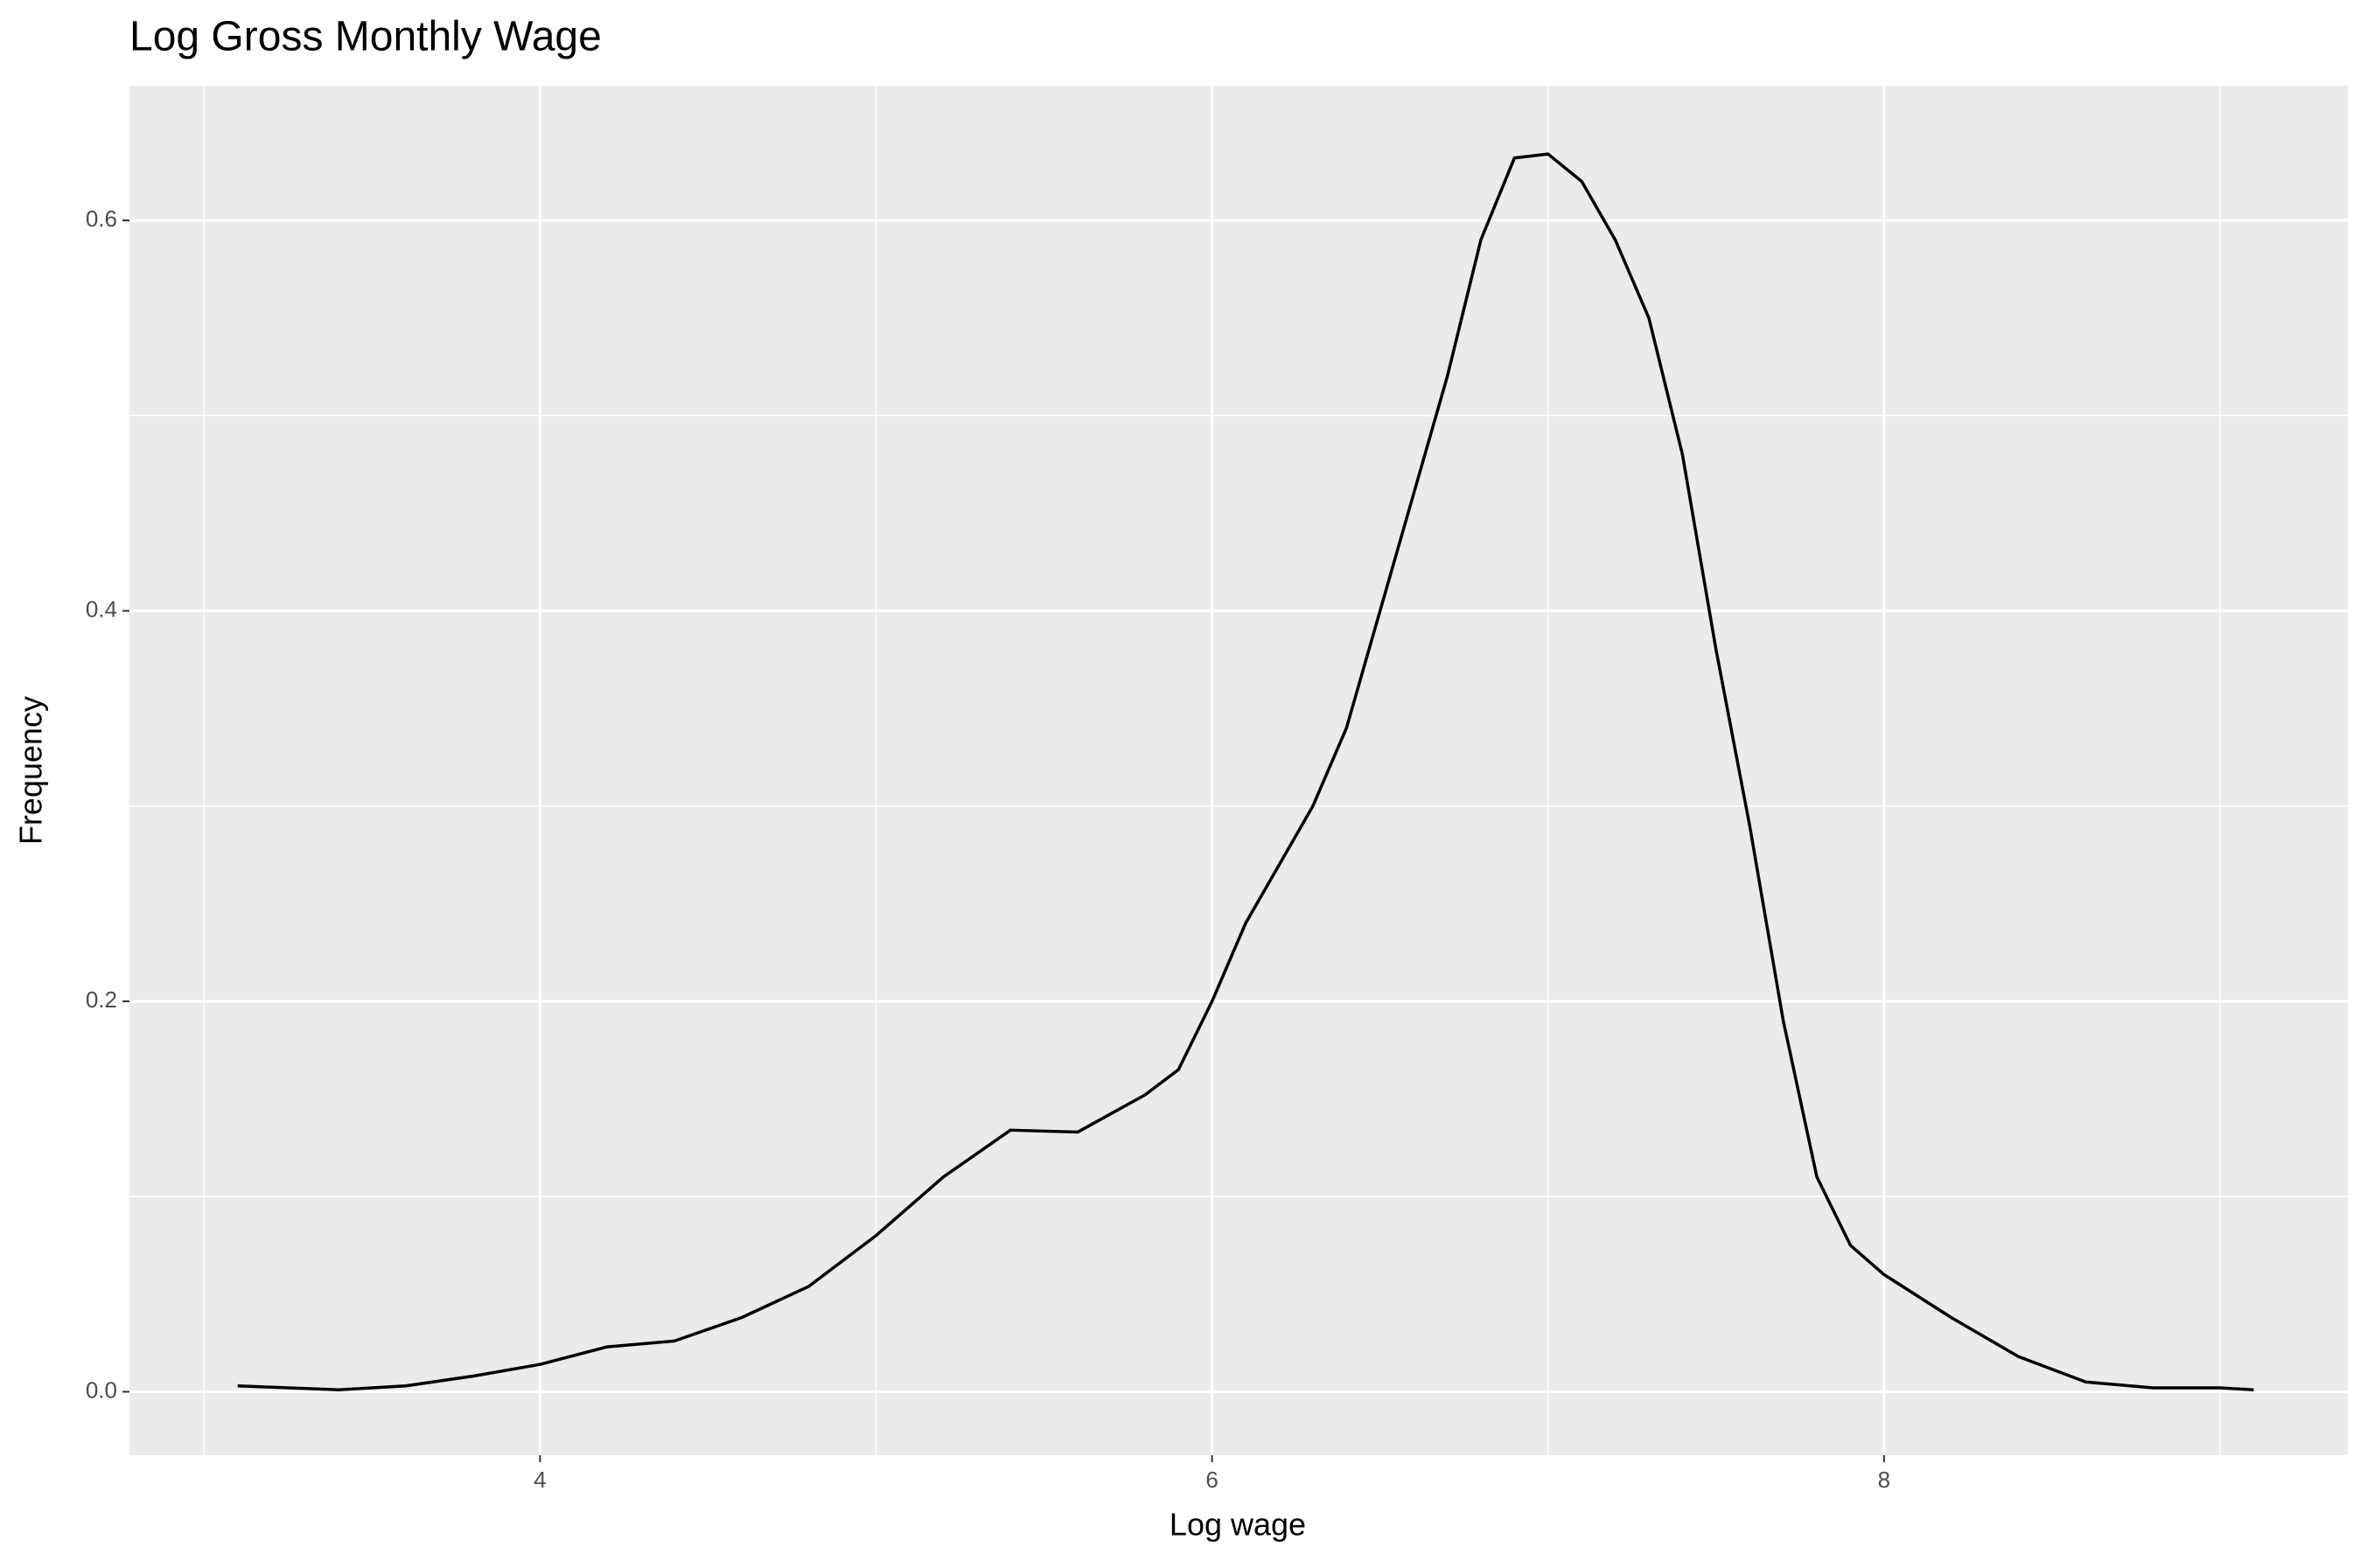  I want to click on y-tick-label: 0.2, so click(101, 999).